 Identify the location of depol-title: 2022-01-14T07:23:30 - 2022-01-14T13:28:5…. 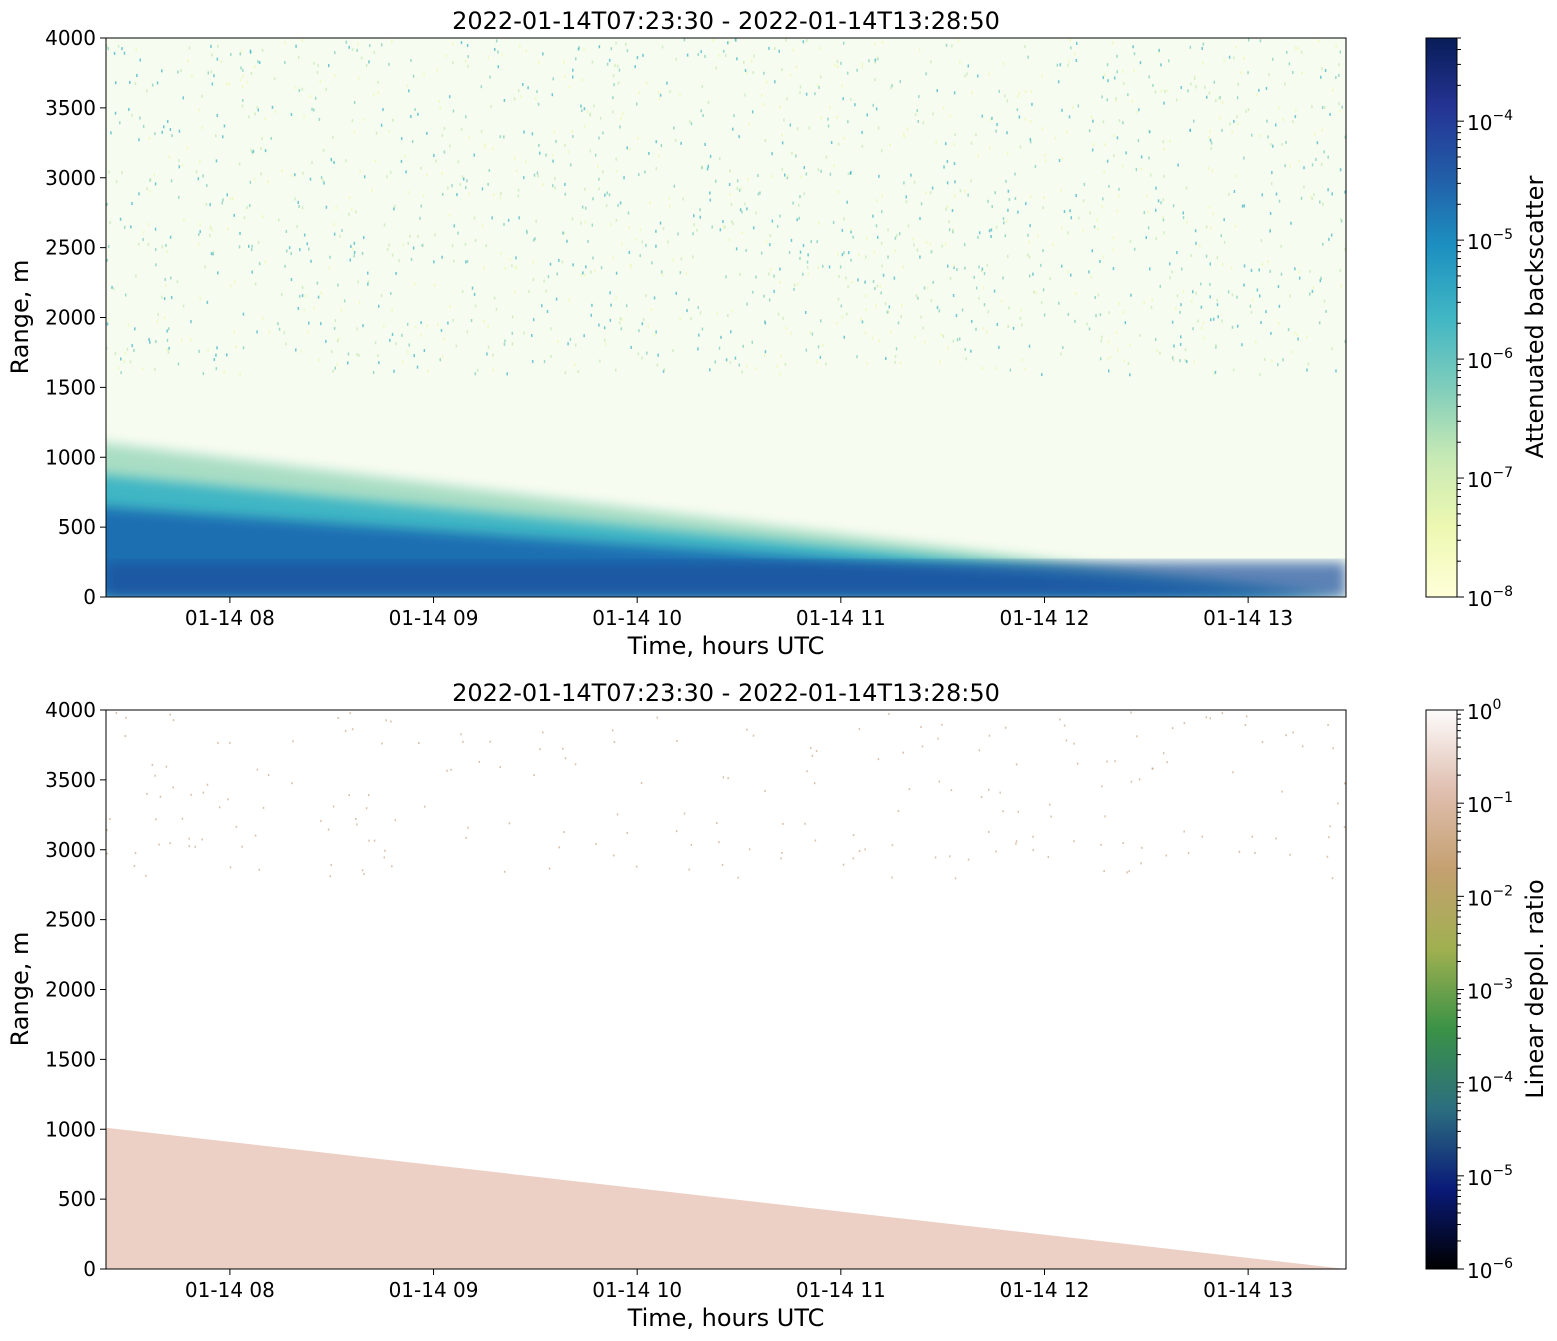
(726, 693).